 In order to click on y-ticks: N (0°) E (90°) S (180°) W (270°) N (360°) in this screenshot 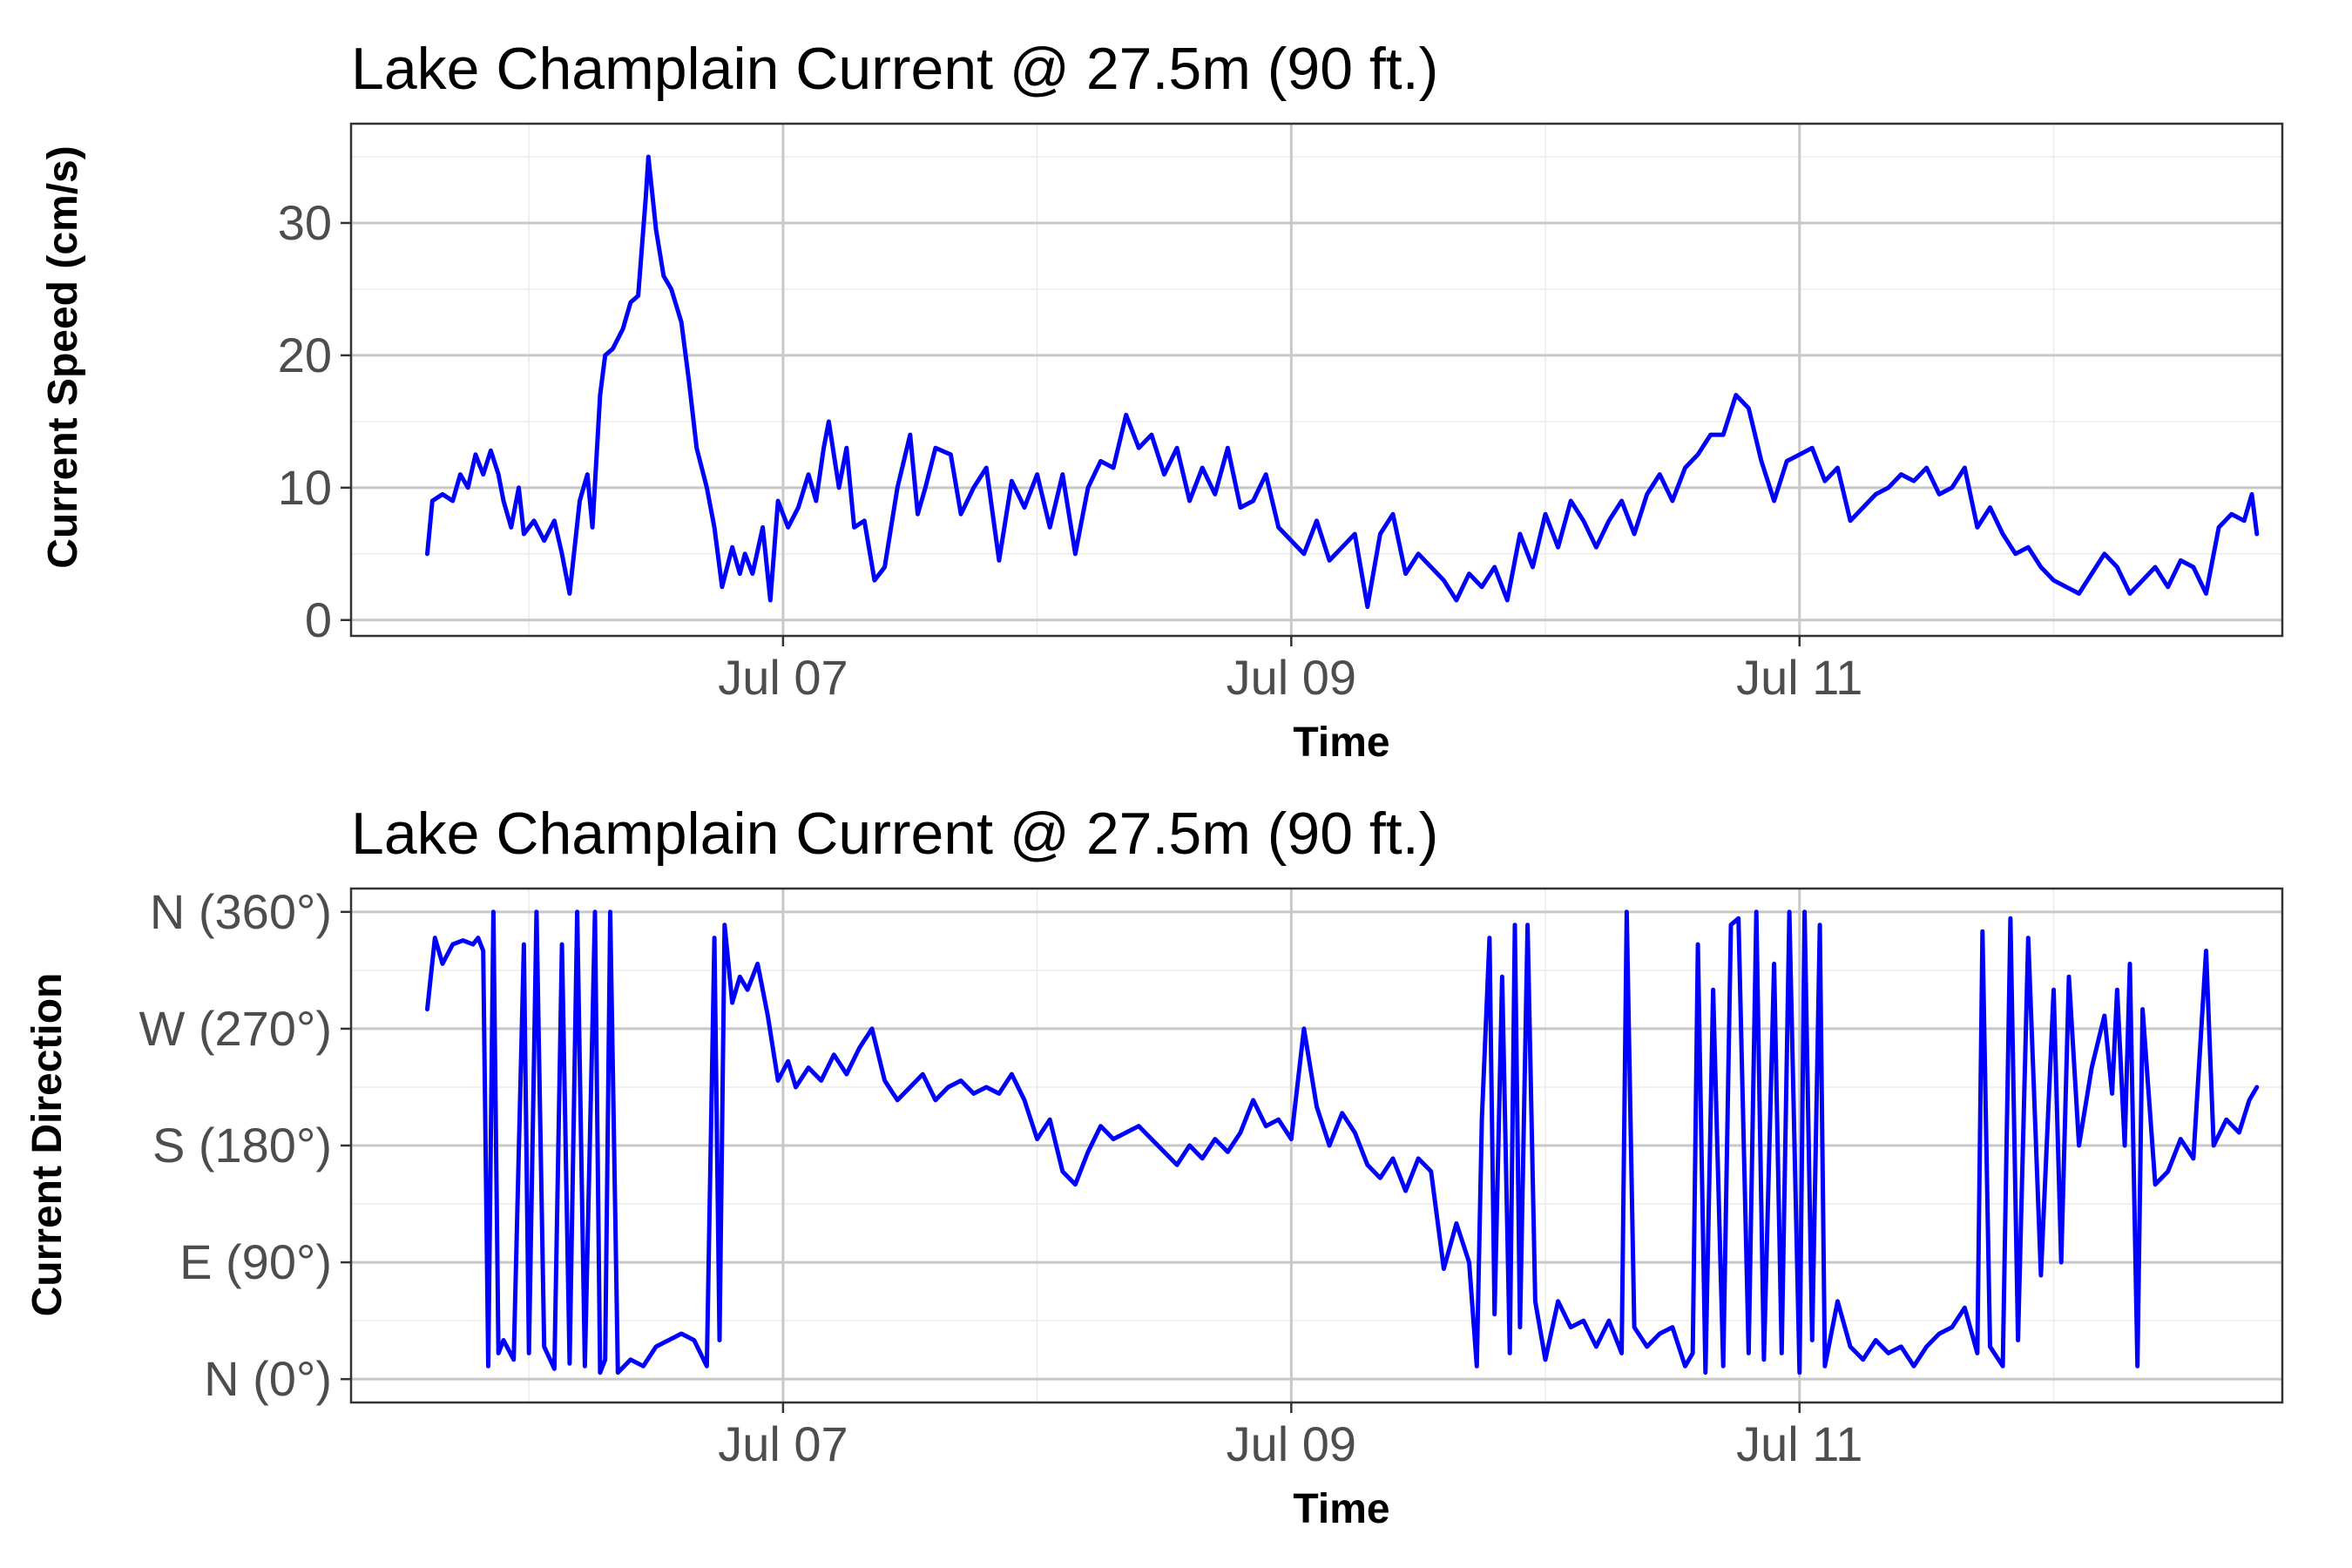, I will do `click(245, 1145)`.